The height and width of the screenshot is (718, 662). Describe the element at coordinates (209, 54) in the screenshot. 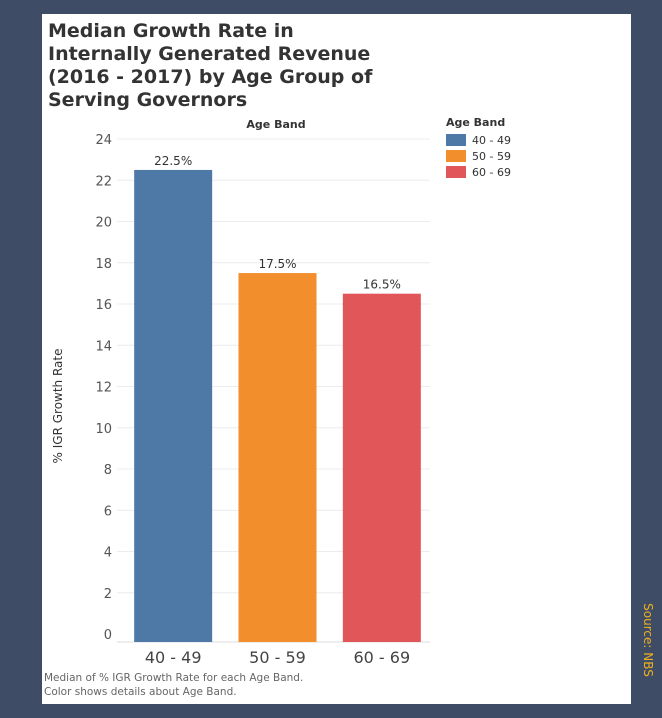

I see `title-line: Internally Generated Revenue` at that location.